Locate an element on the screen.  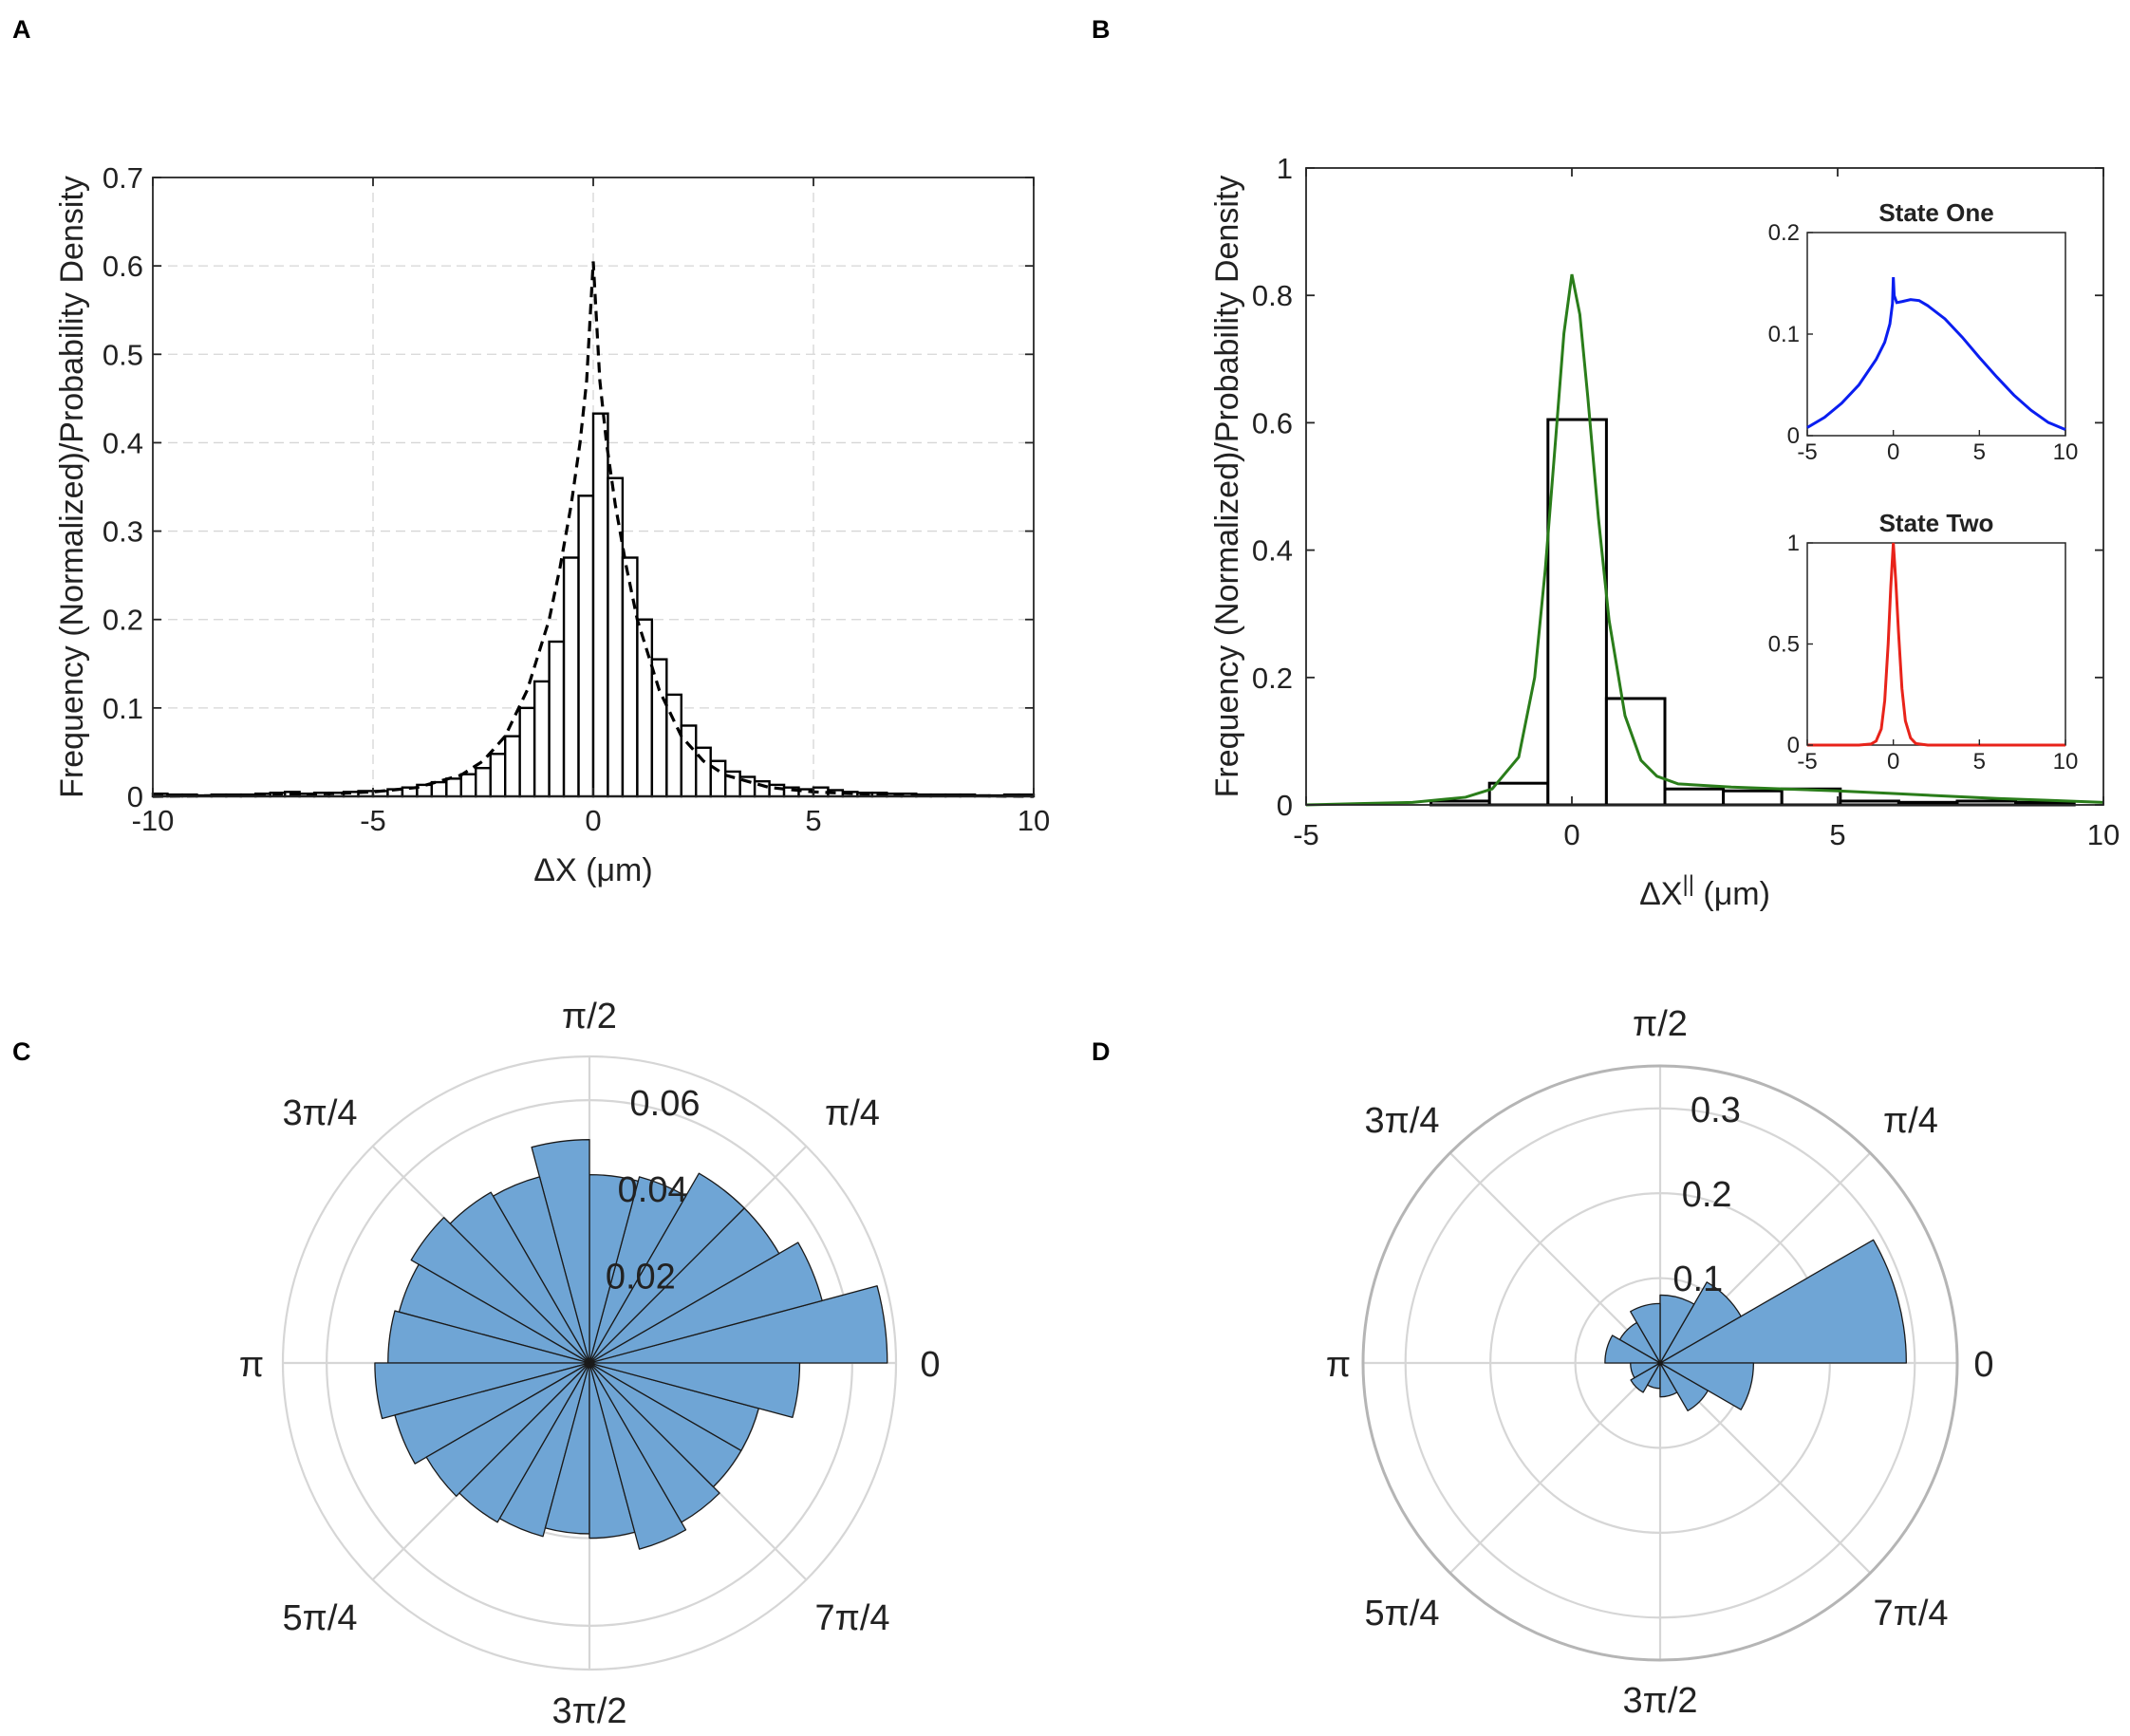
panel-a-x-tick-label: -10 is located at coordinates (153, 821).